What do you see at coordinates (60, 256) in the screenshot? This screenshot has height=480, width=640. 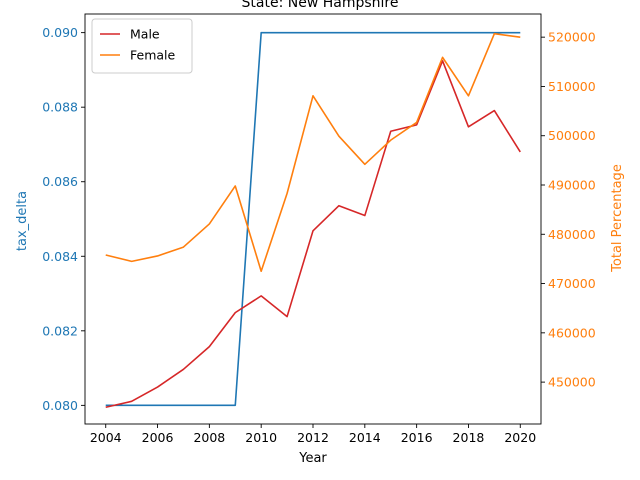 I see `left-tick-label: 0.084` at bounding box center [60, 256].